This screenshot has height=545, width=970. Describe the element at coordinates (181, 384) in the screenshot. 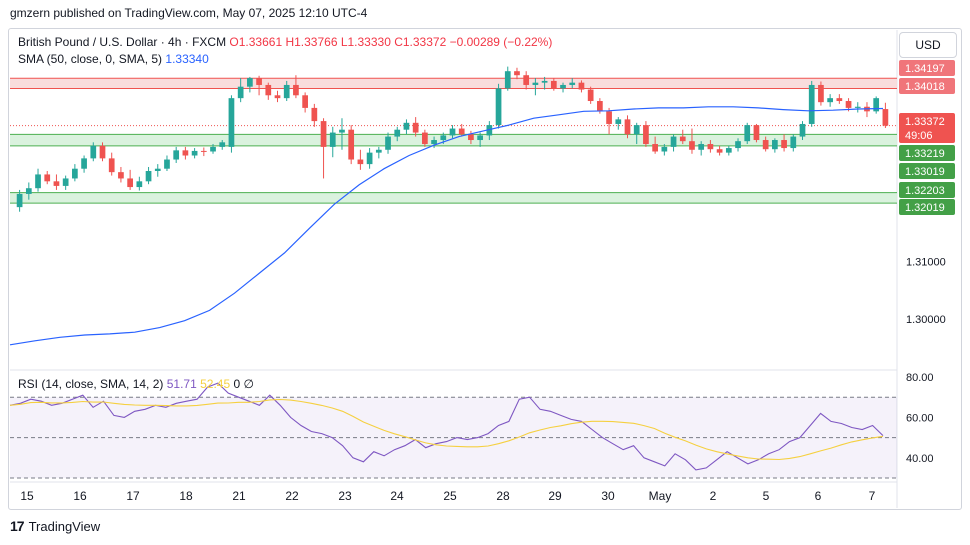

I see `rsi-value: 51.71` at that location.